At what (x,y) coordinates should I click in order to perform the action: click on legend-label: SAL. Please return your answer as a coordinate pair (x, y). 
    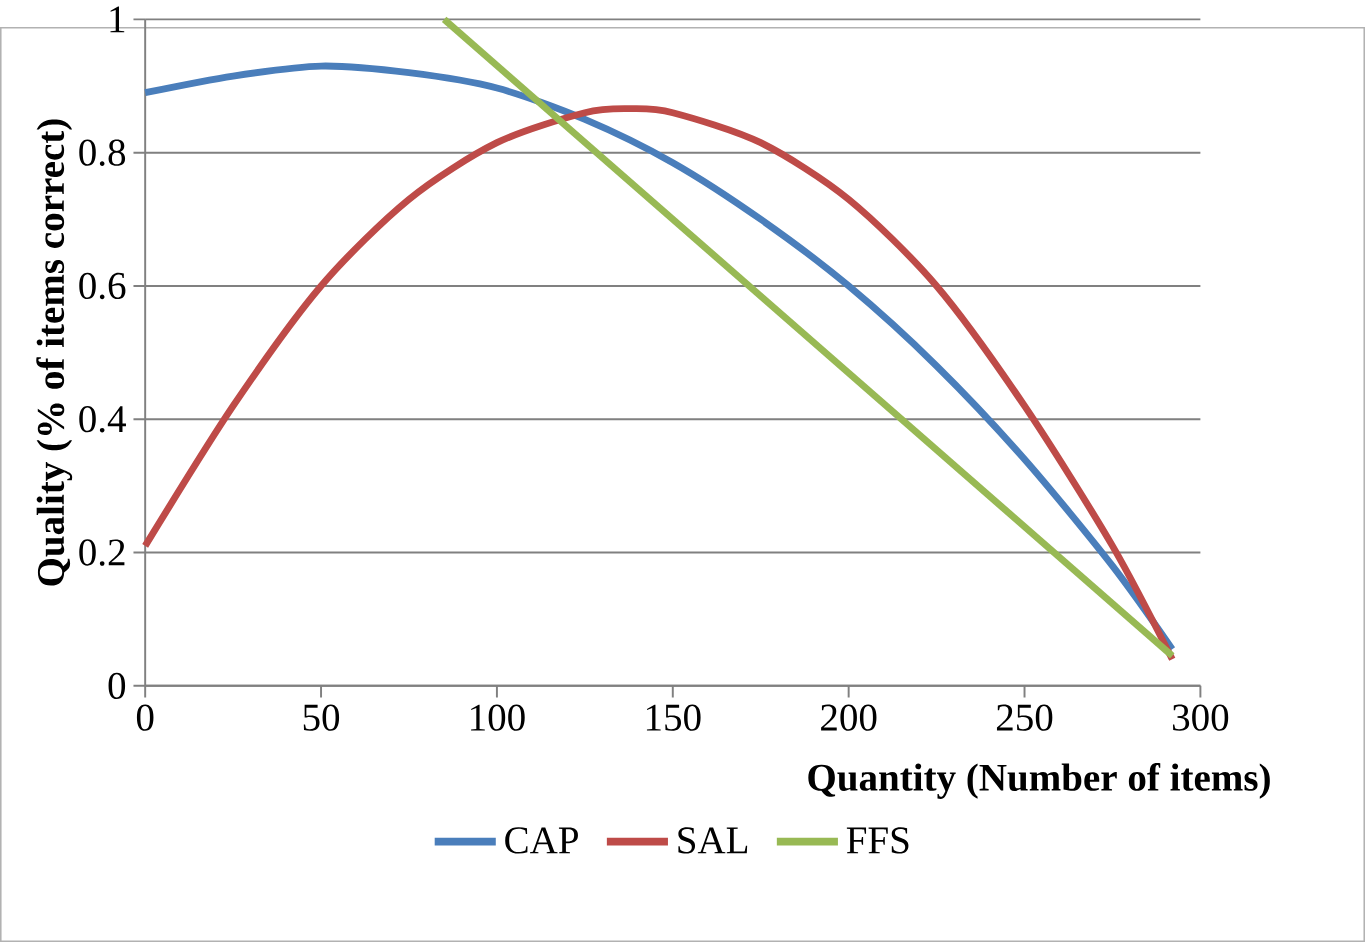
    Looking at the image, I should click on (713, 840).